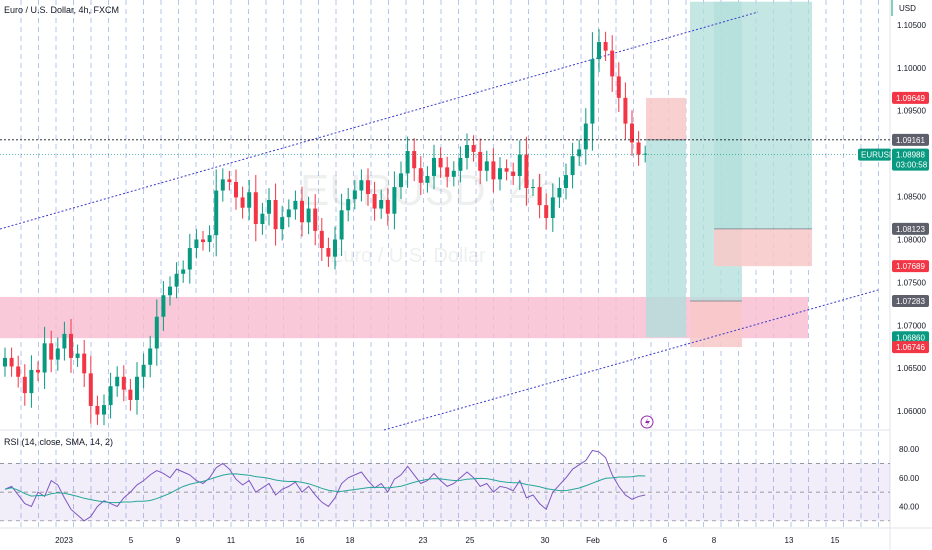 This screenshot has width=932, height=550. What do you see at coordinates (911, 68) in the screenshot?
I see `price-tick: 1.10000` at bounding box center [911, 68].